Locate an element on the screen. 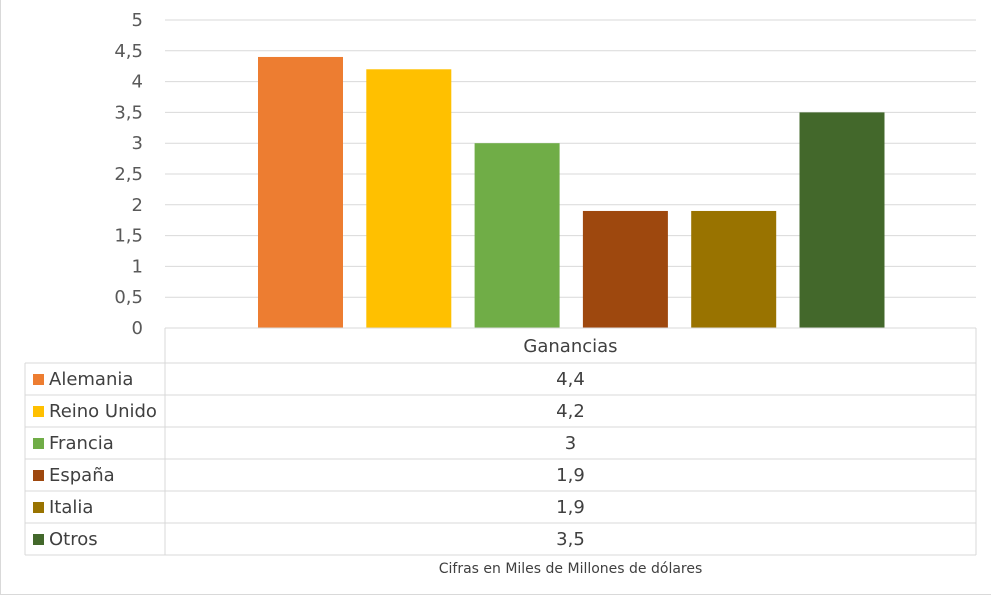 The width and height of the screenshot is (992, 596). bar-otros is located at coordinates (842, 220).